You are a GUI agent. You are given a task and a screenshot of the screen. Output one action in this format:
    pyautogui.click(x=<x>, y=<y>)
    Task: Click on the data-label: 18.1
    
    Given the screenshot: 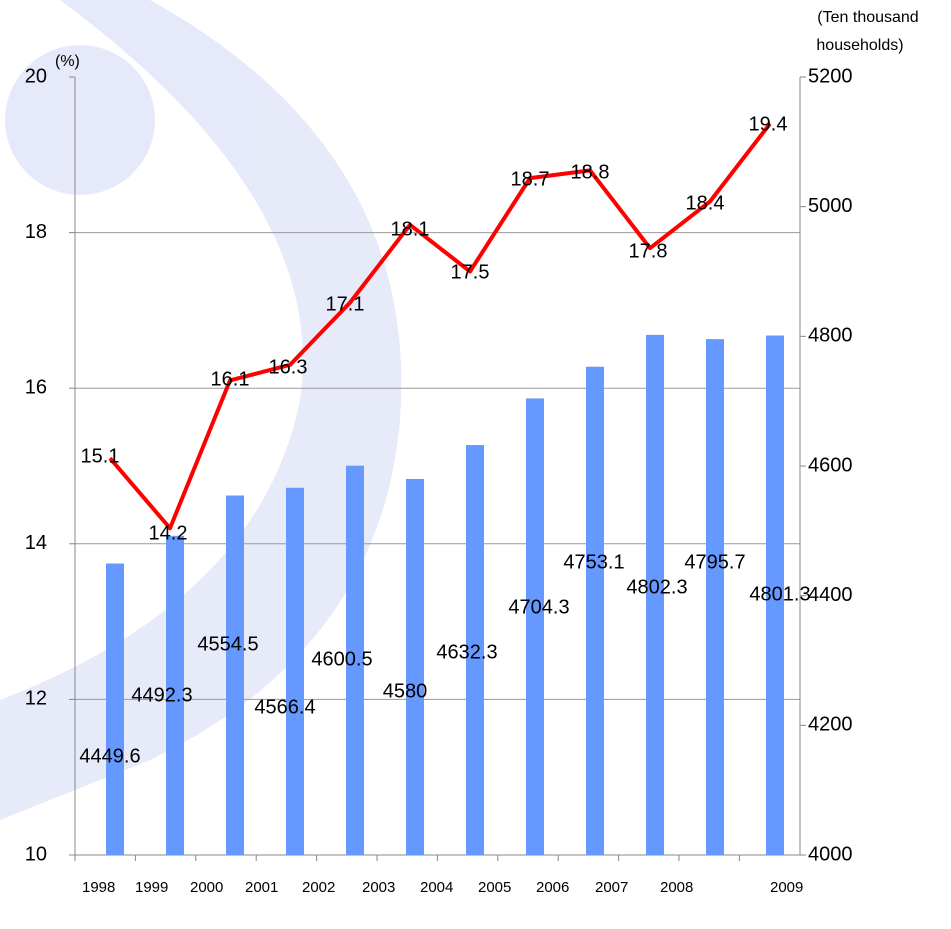 What is the action you would take?
    pyautogui.click(x=410, y=229)
    